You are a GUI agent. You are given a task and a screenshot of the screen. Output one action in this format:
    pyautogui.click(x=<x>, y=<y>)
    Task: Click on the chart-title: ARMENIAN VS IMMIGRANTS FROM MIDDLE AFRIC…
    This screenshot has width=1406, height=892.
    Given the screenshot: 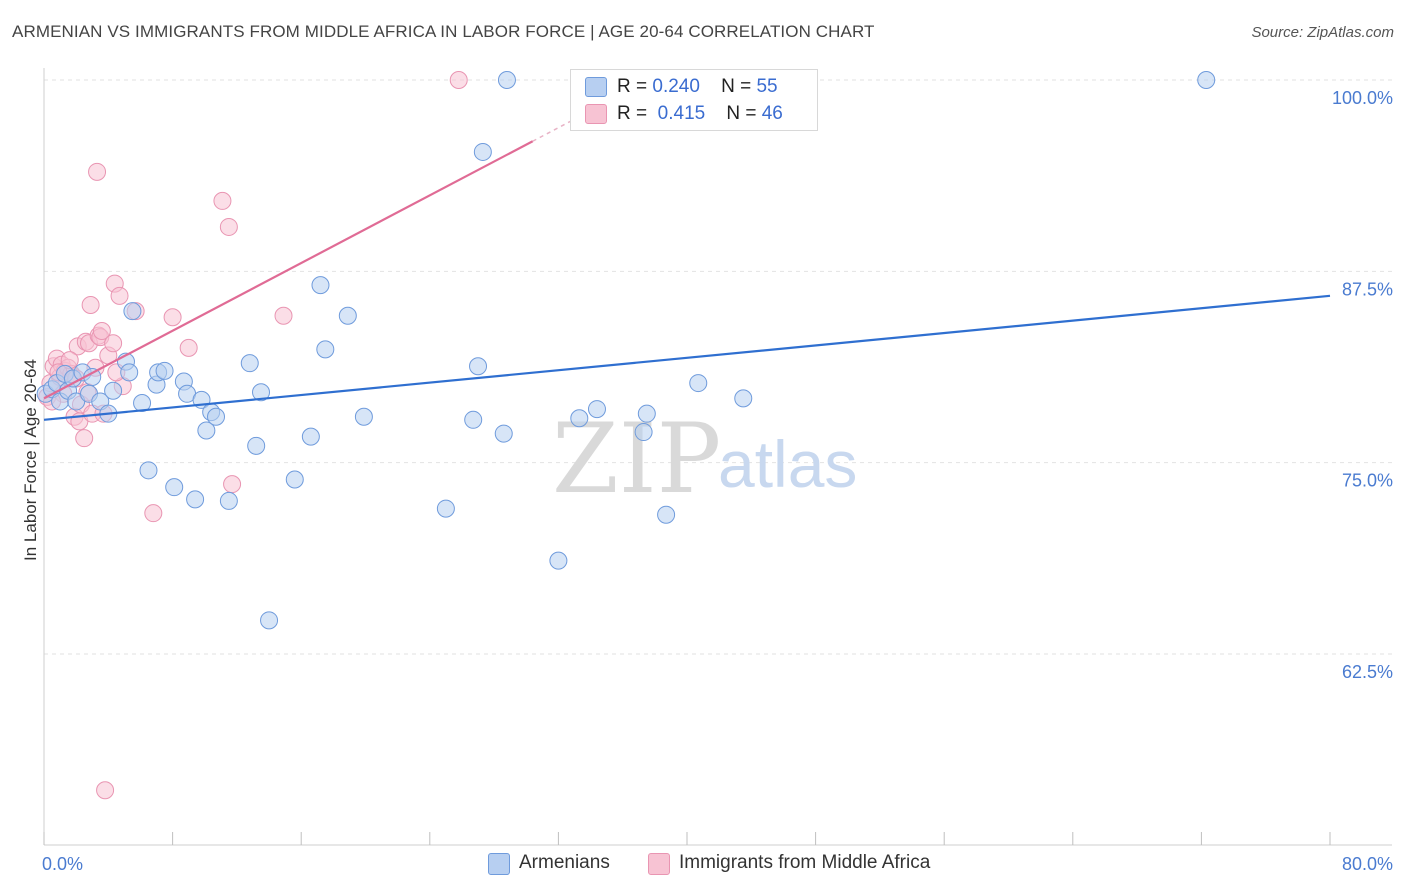 What is the action you would take?
    pyautogui.click(x=443, y=31)
    